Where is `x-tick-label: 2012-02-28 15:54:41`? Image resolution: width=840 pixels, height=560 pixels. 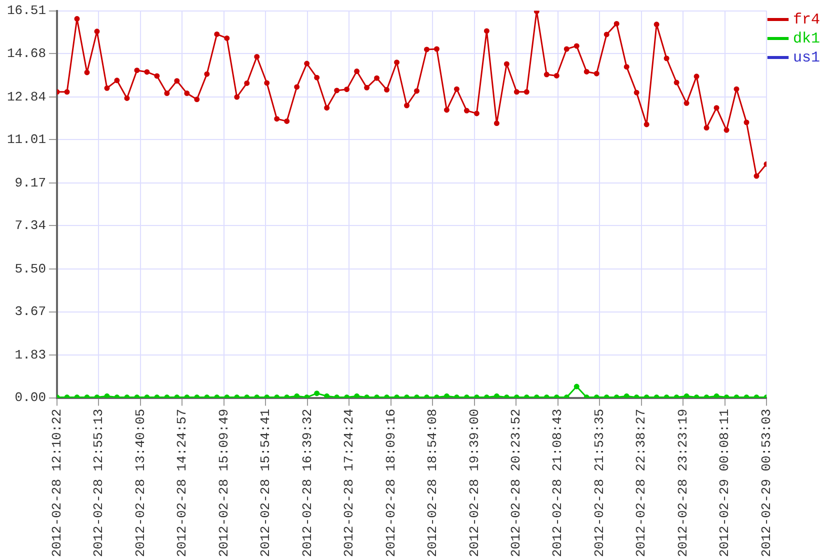 x-tick-label: 2012-02-28 15:54:41 is located at coordinates (266, 483).